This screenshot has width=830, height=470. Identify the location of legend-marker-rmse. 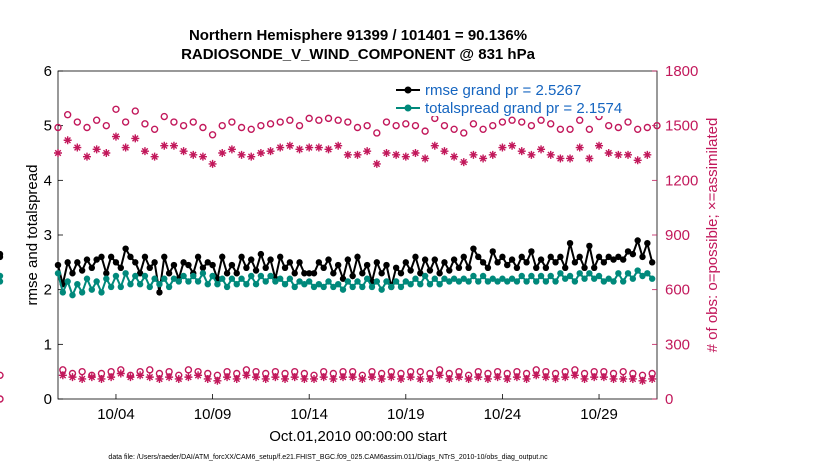
(408, 90).